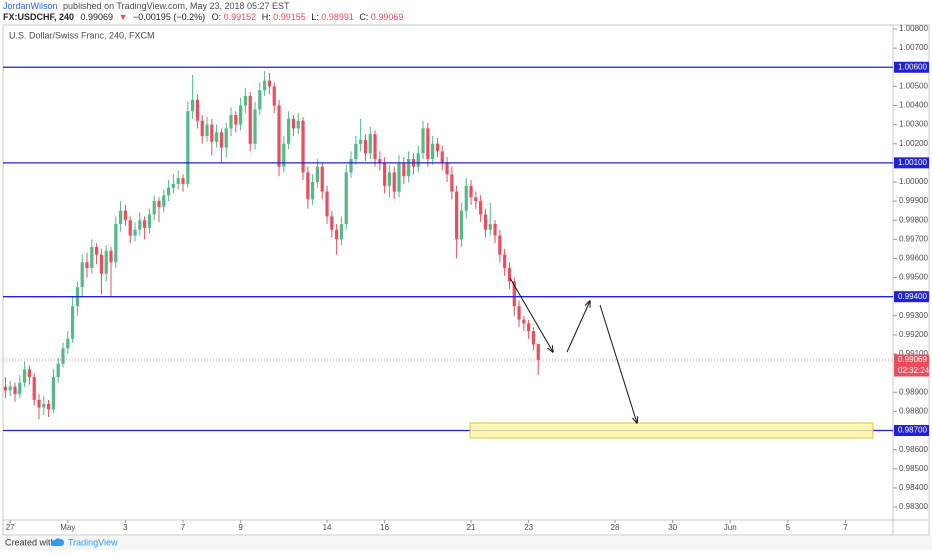 Image resolution: width=932 pixels, height=555 pixels. Describe the element at coordinates (97, 17) in the screenshot. I see `last: 0.99069` at that location.